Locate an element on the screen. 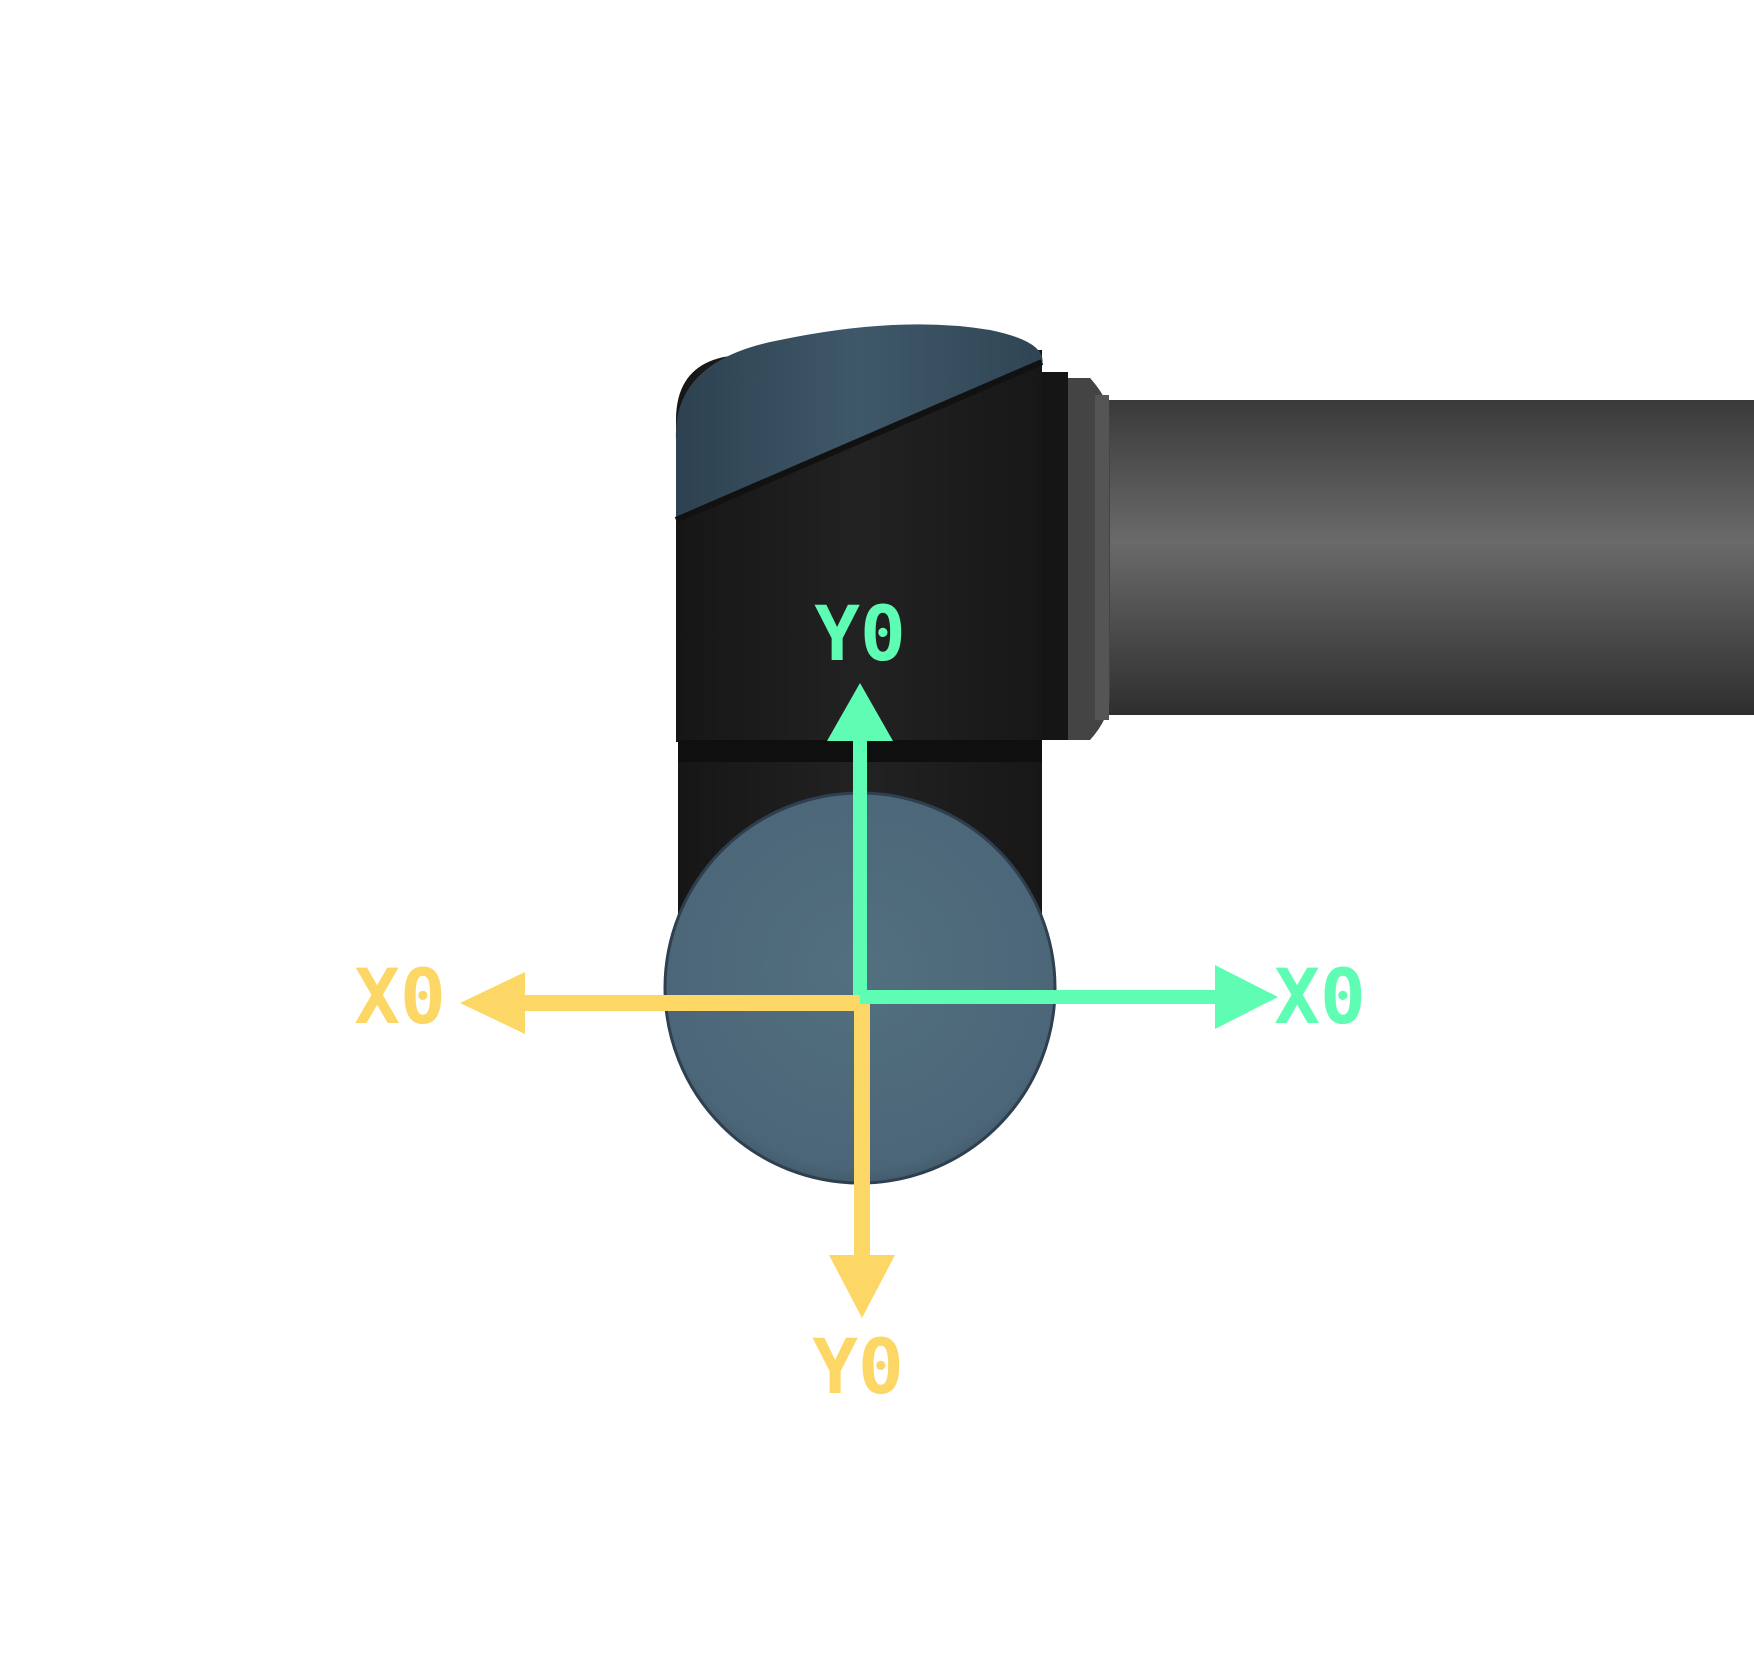  green-y-axis-arrowhead is located at coordinates (860, 712).